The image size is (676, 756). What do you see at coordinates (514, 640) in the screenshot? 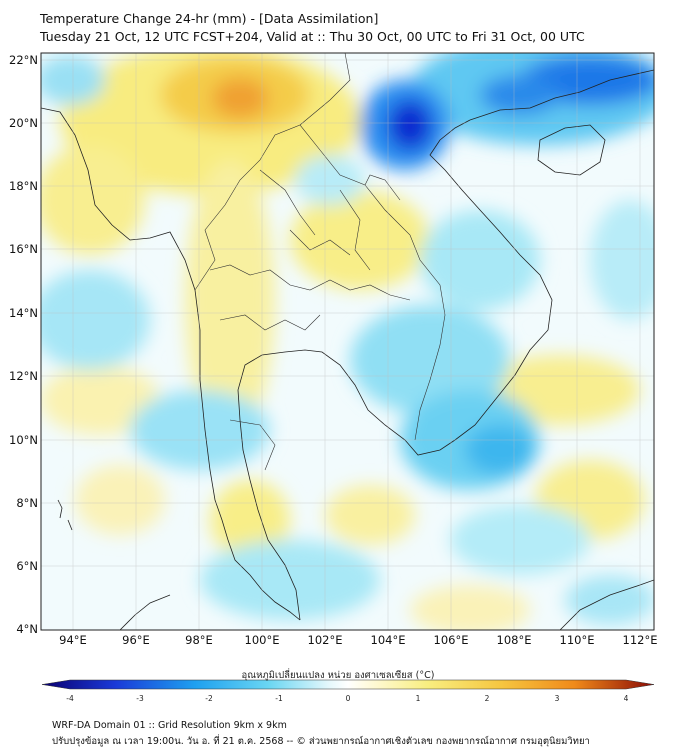
I see `lon-label: 108°E` at bounding box center [514, 640].